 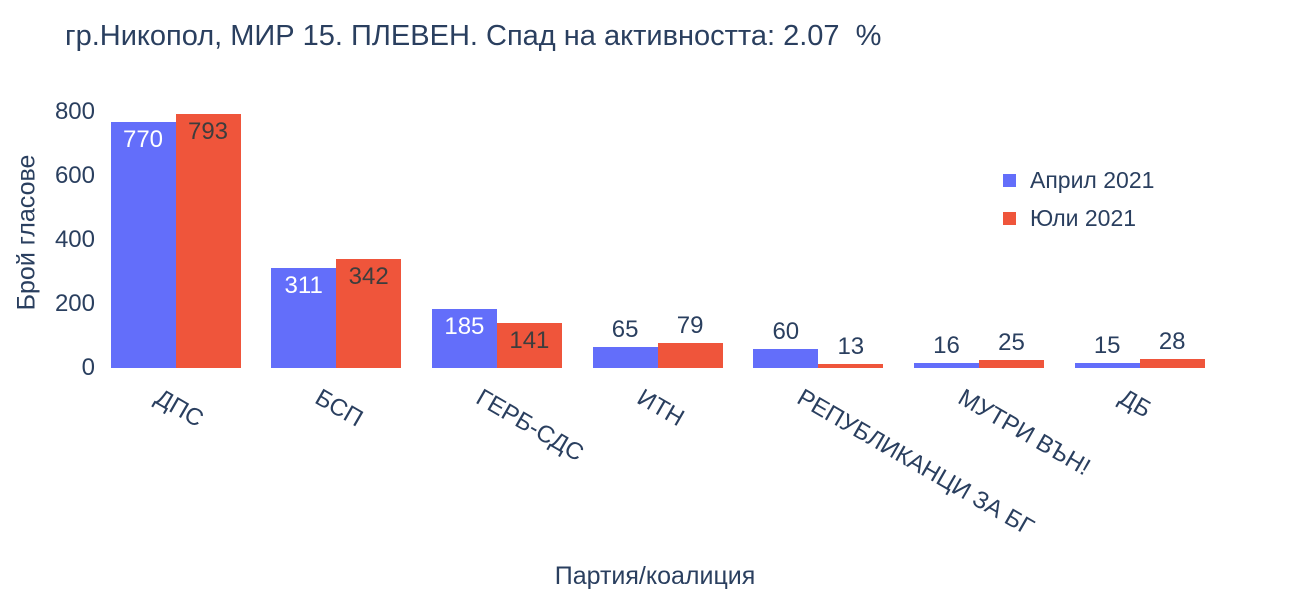 What do you see at coordinates (303, 286) in the screenshot?
I see `bar-value-label: 311` at bounding box center [303, 286].